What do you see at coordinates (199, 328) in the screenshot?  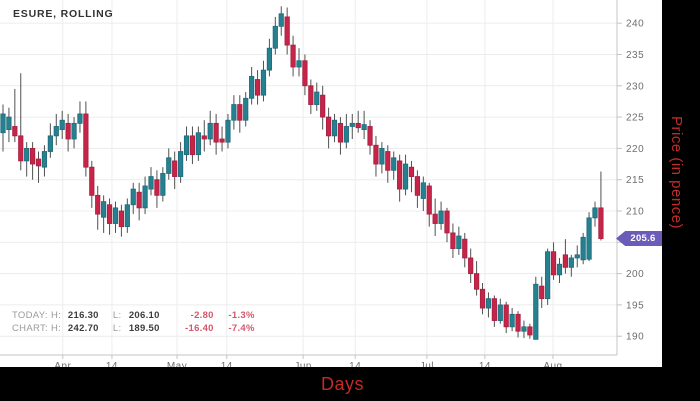 I see `chart-change-value: -16.40` at bounding box center [199, 328].